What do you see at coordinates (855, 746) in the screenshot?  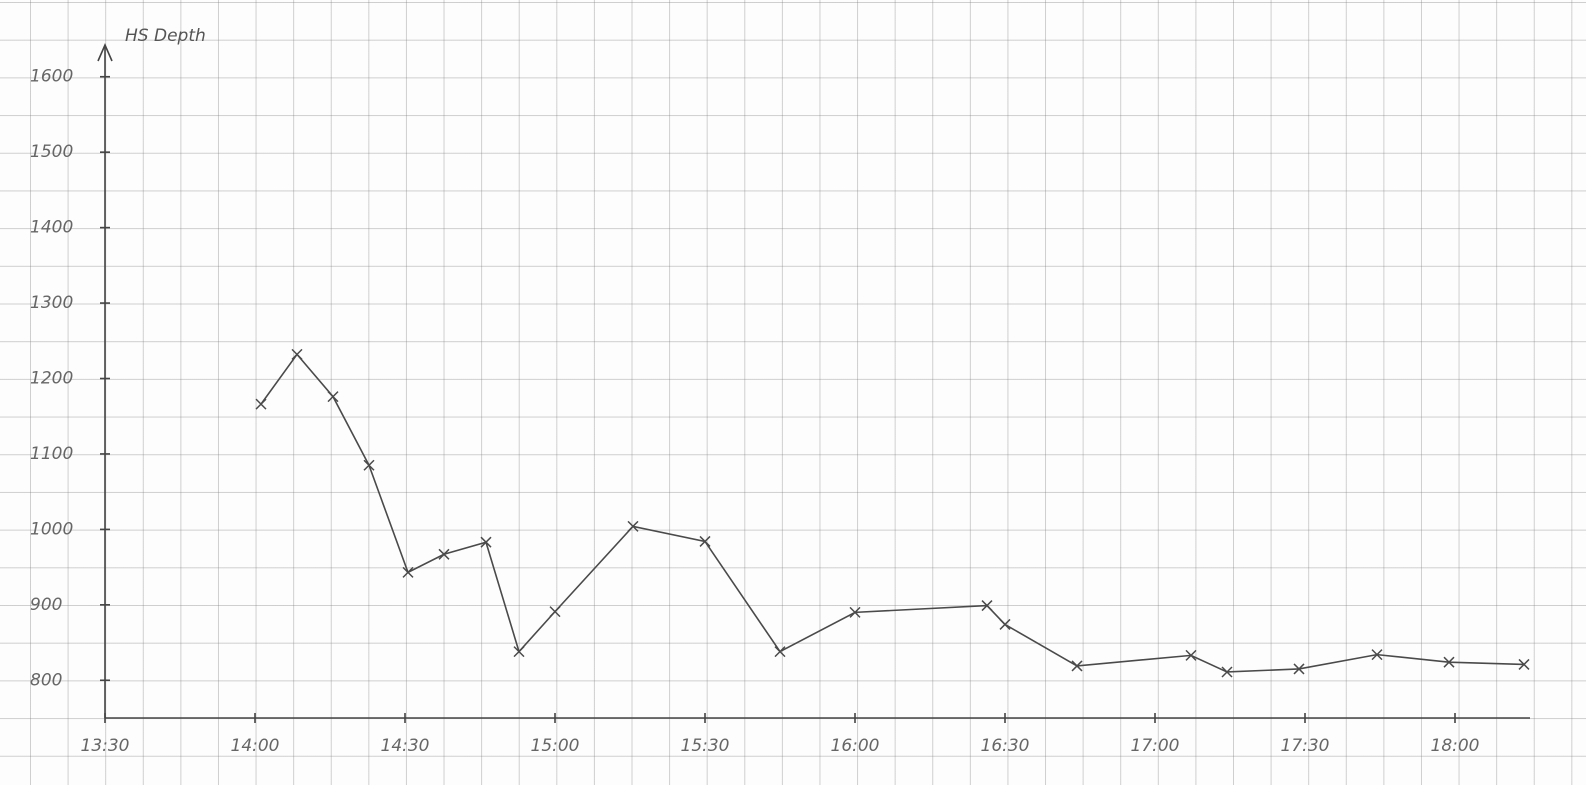 I see `x-tick-label: 16:00` at bounding box center [855, 746].